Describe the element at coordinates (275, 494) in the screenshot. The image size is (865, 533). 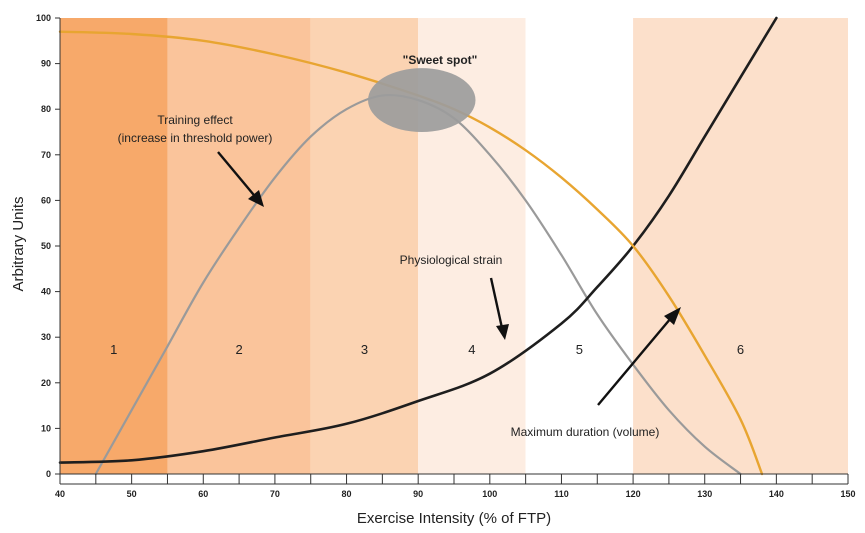
I see `x-tick-label: 70` at that location.